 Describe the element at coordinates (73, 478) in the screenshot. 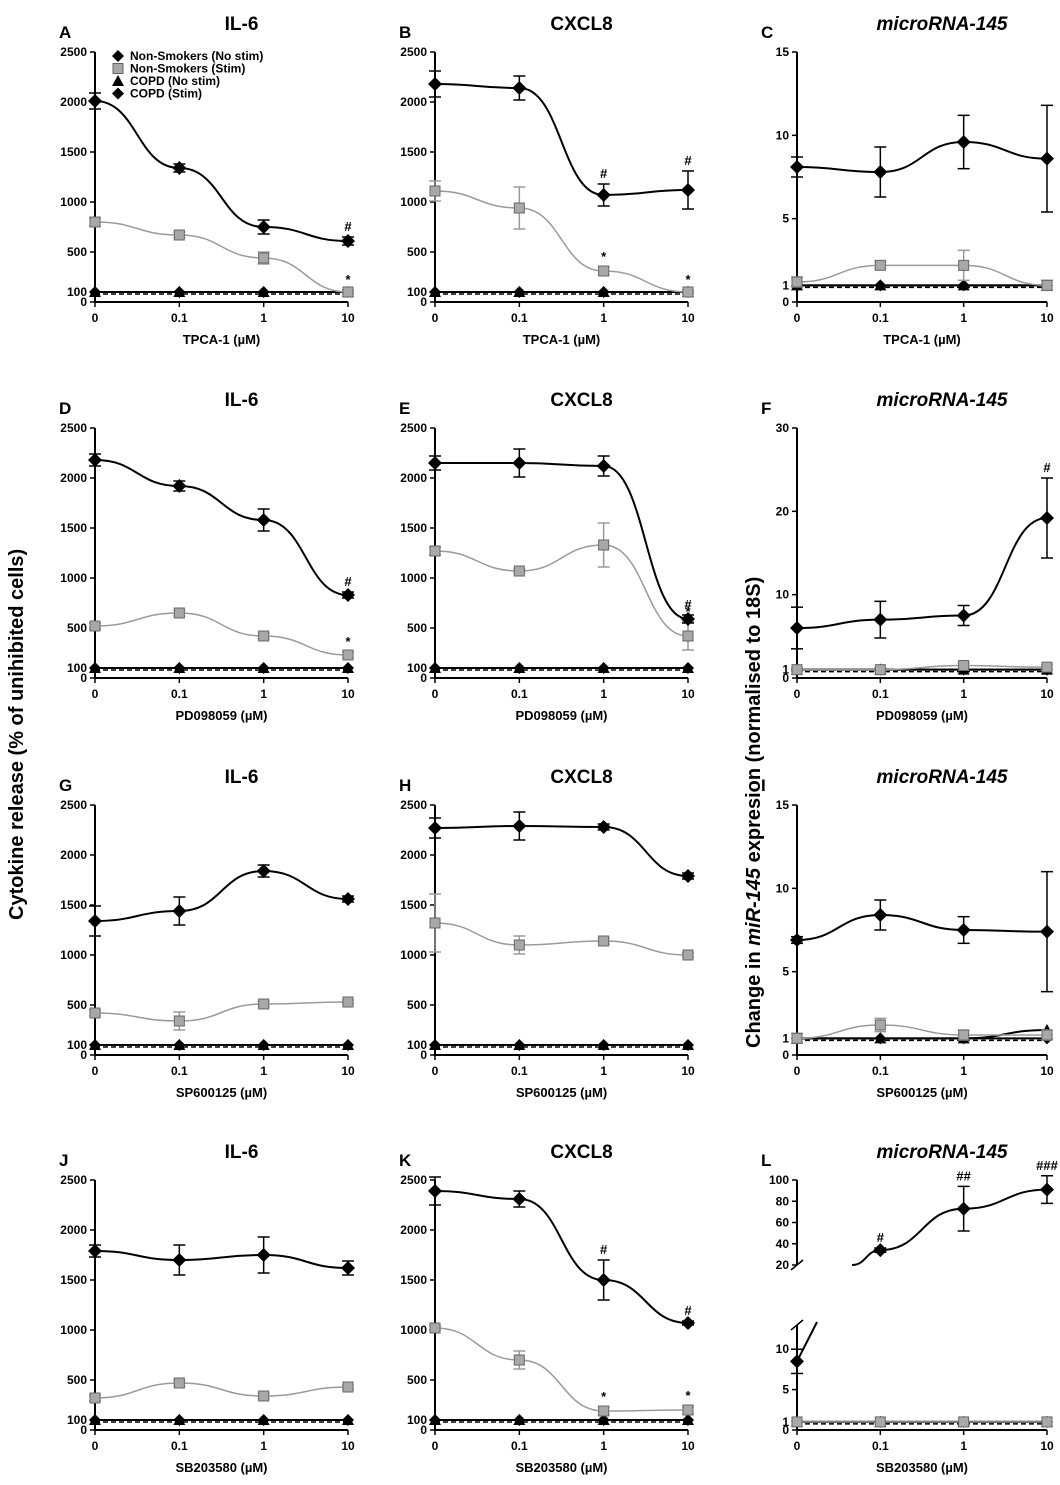

I see `y-tick-label: 2000` at that location.